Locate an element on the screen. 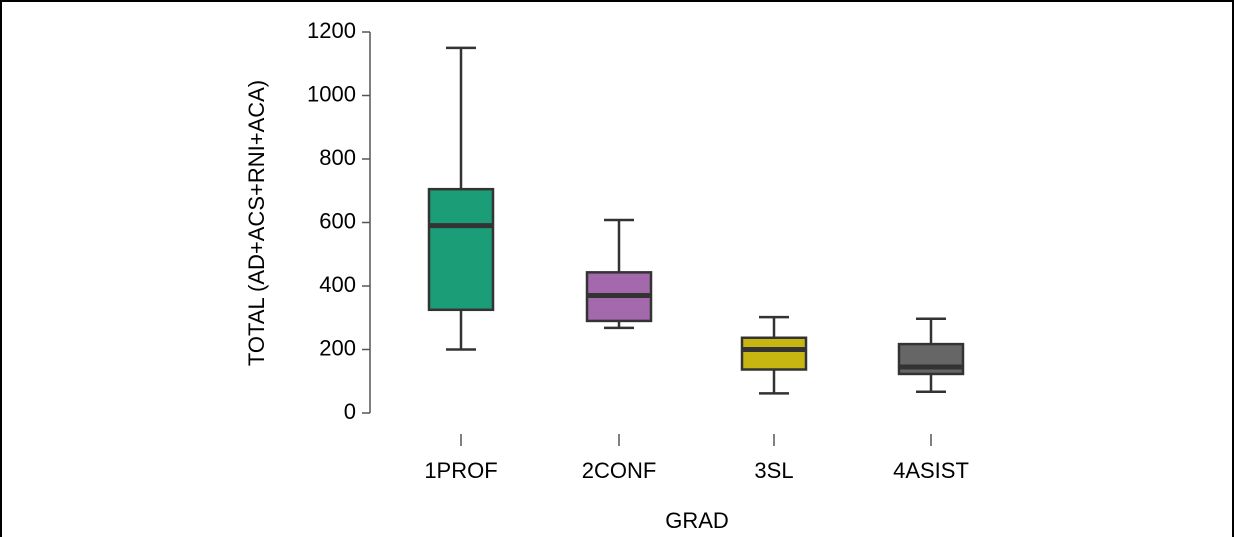 The width and height of the screenshot is (1234, 537). x-tick-label: 2CONF is located at coordinates (619, 470).